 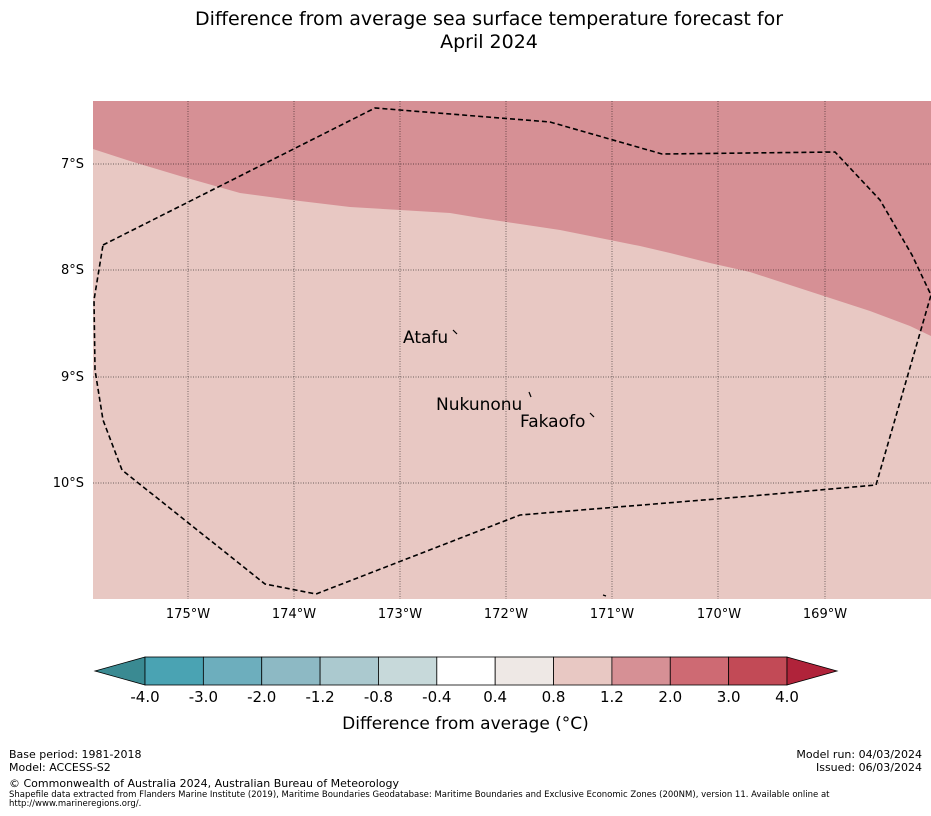 I want to click on colorbar-tick: -4.0, so click(x=145, y=697).